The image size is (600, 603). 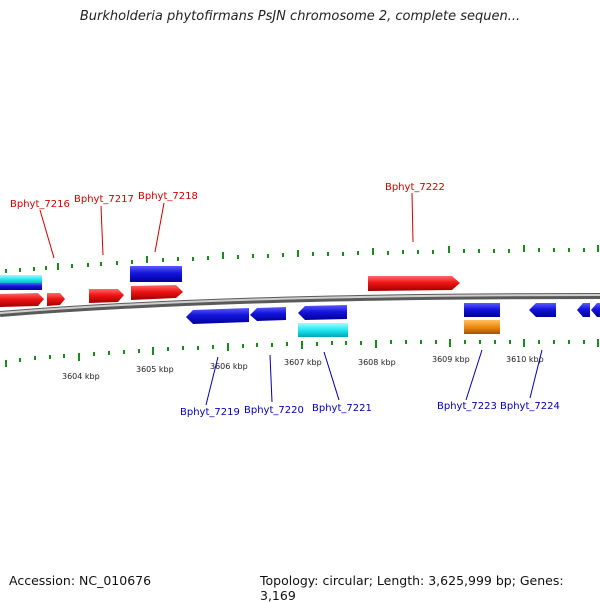 What do you see at coordinates (525, 359) in the screenshot?
I see `kbp-label: 3610 kbp` at bounding box center [525, 359].